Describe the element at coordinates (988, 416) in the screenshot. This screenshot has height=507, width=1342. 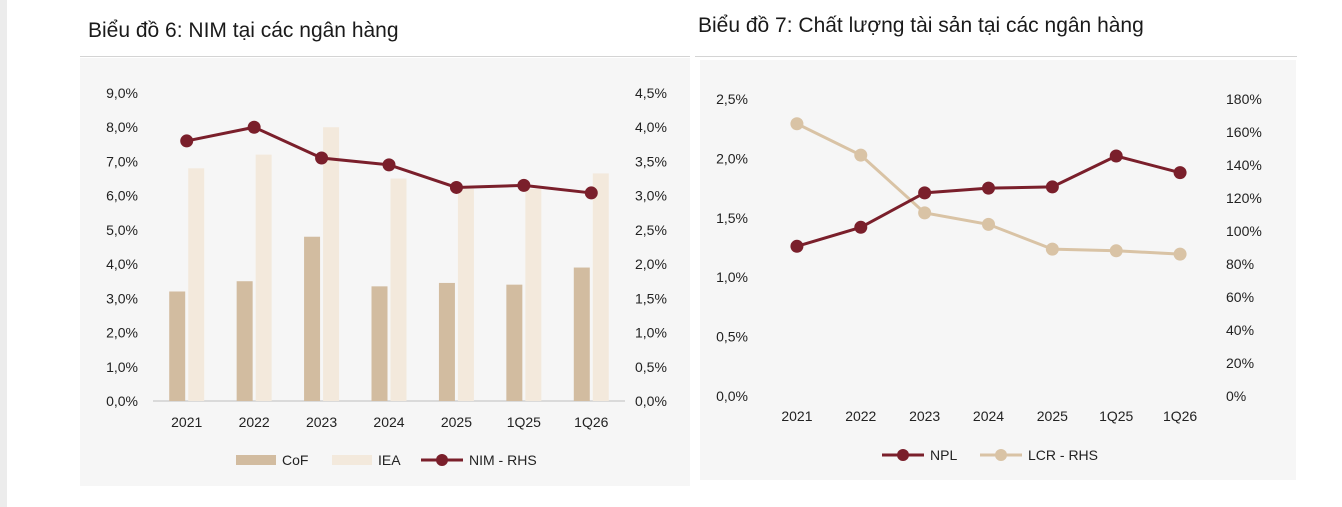
I see `chart-7-x-tick-label: 2024` at that location.